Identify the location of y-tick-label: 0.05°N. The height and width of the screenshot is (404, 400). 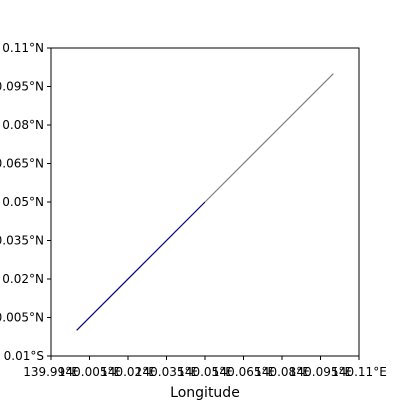
(23, 202).